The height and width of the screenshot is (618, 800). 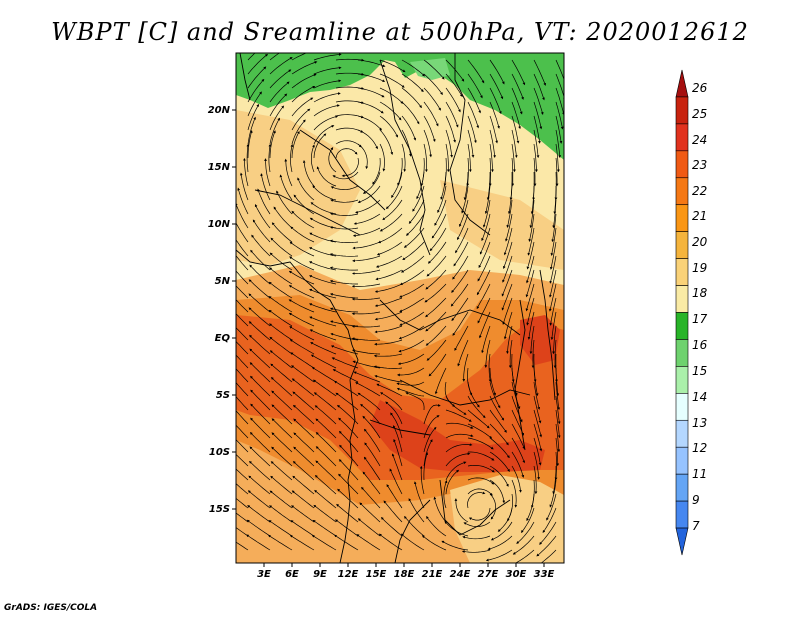 I want to click on wbpt-region-se-pale, so click(x=507, y=519).